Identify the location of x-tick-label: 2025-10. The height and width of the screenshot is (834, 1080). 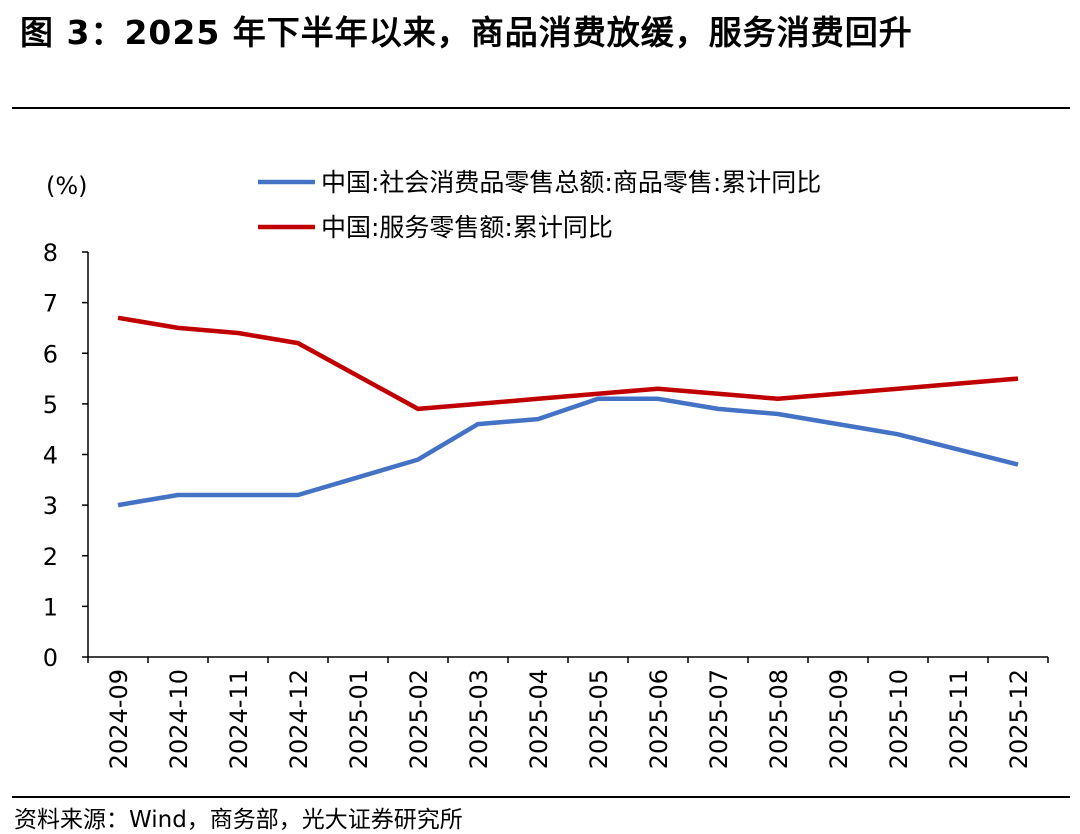
(899, 719).